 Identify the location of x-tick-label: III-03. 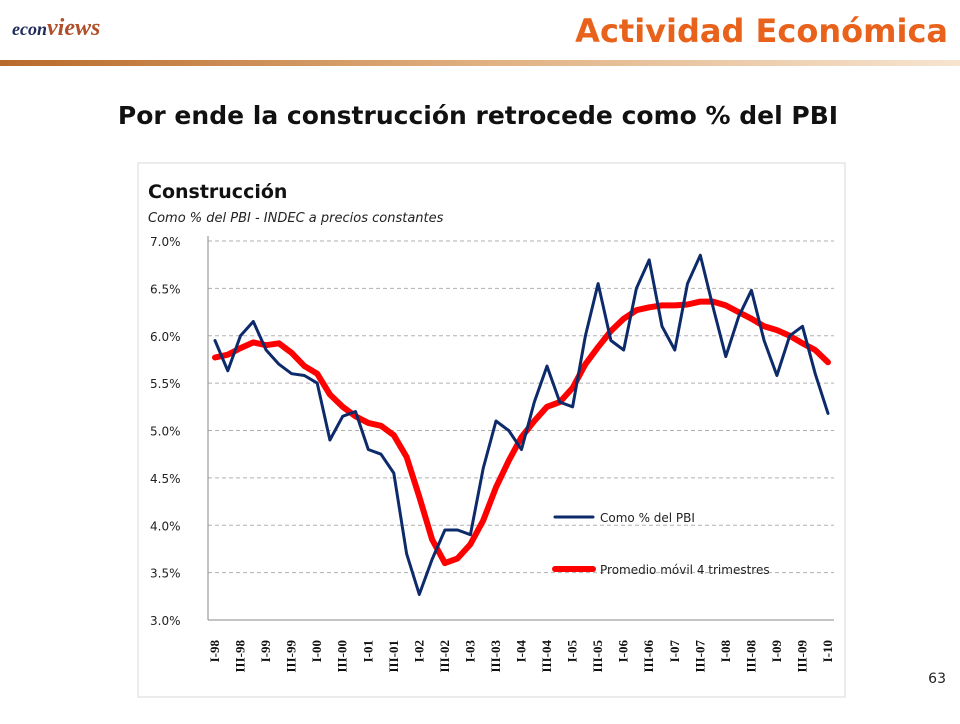
(495, 656).